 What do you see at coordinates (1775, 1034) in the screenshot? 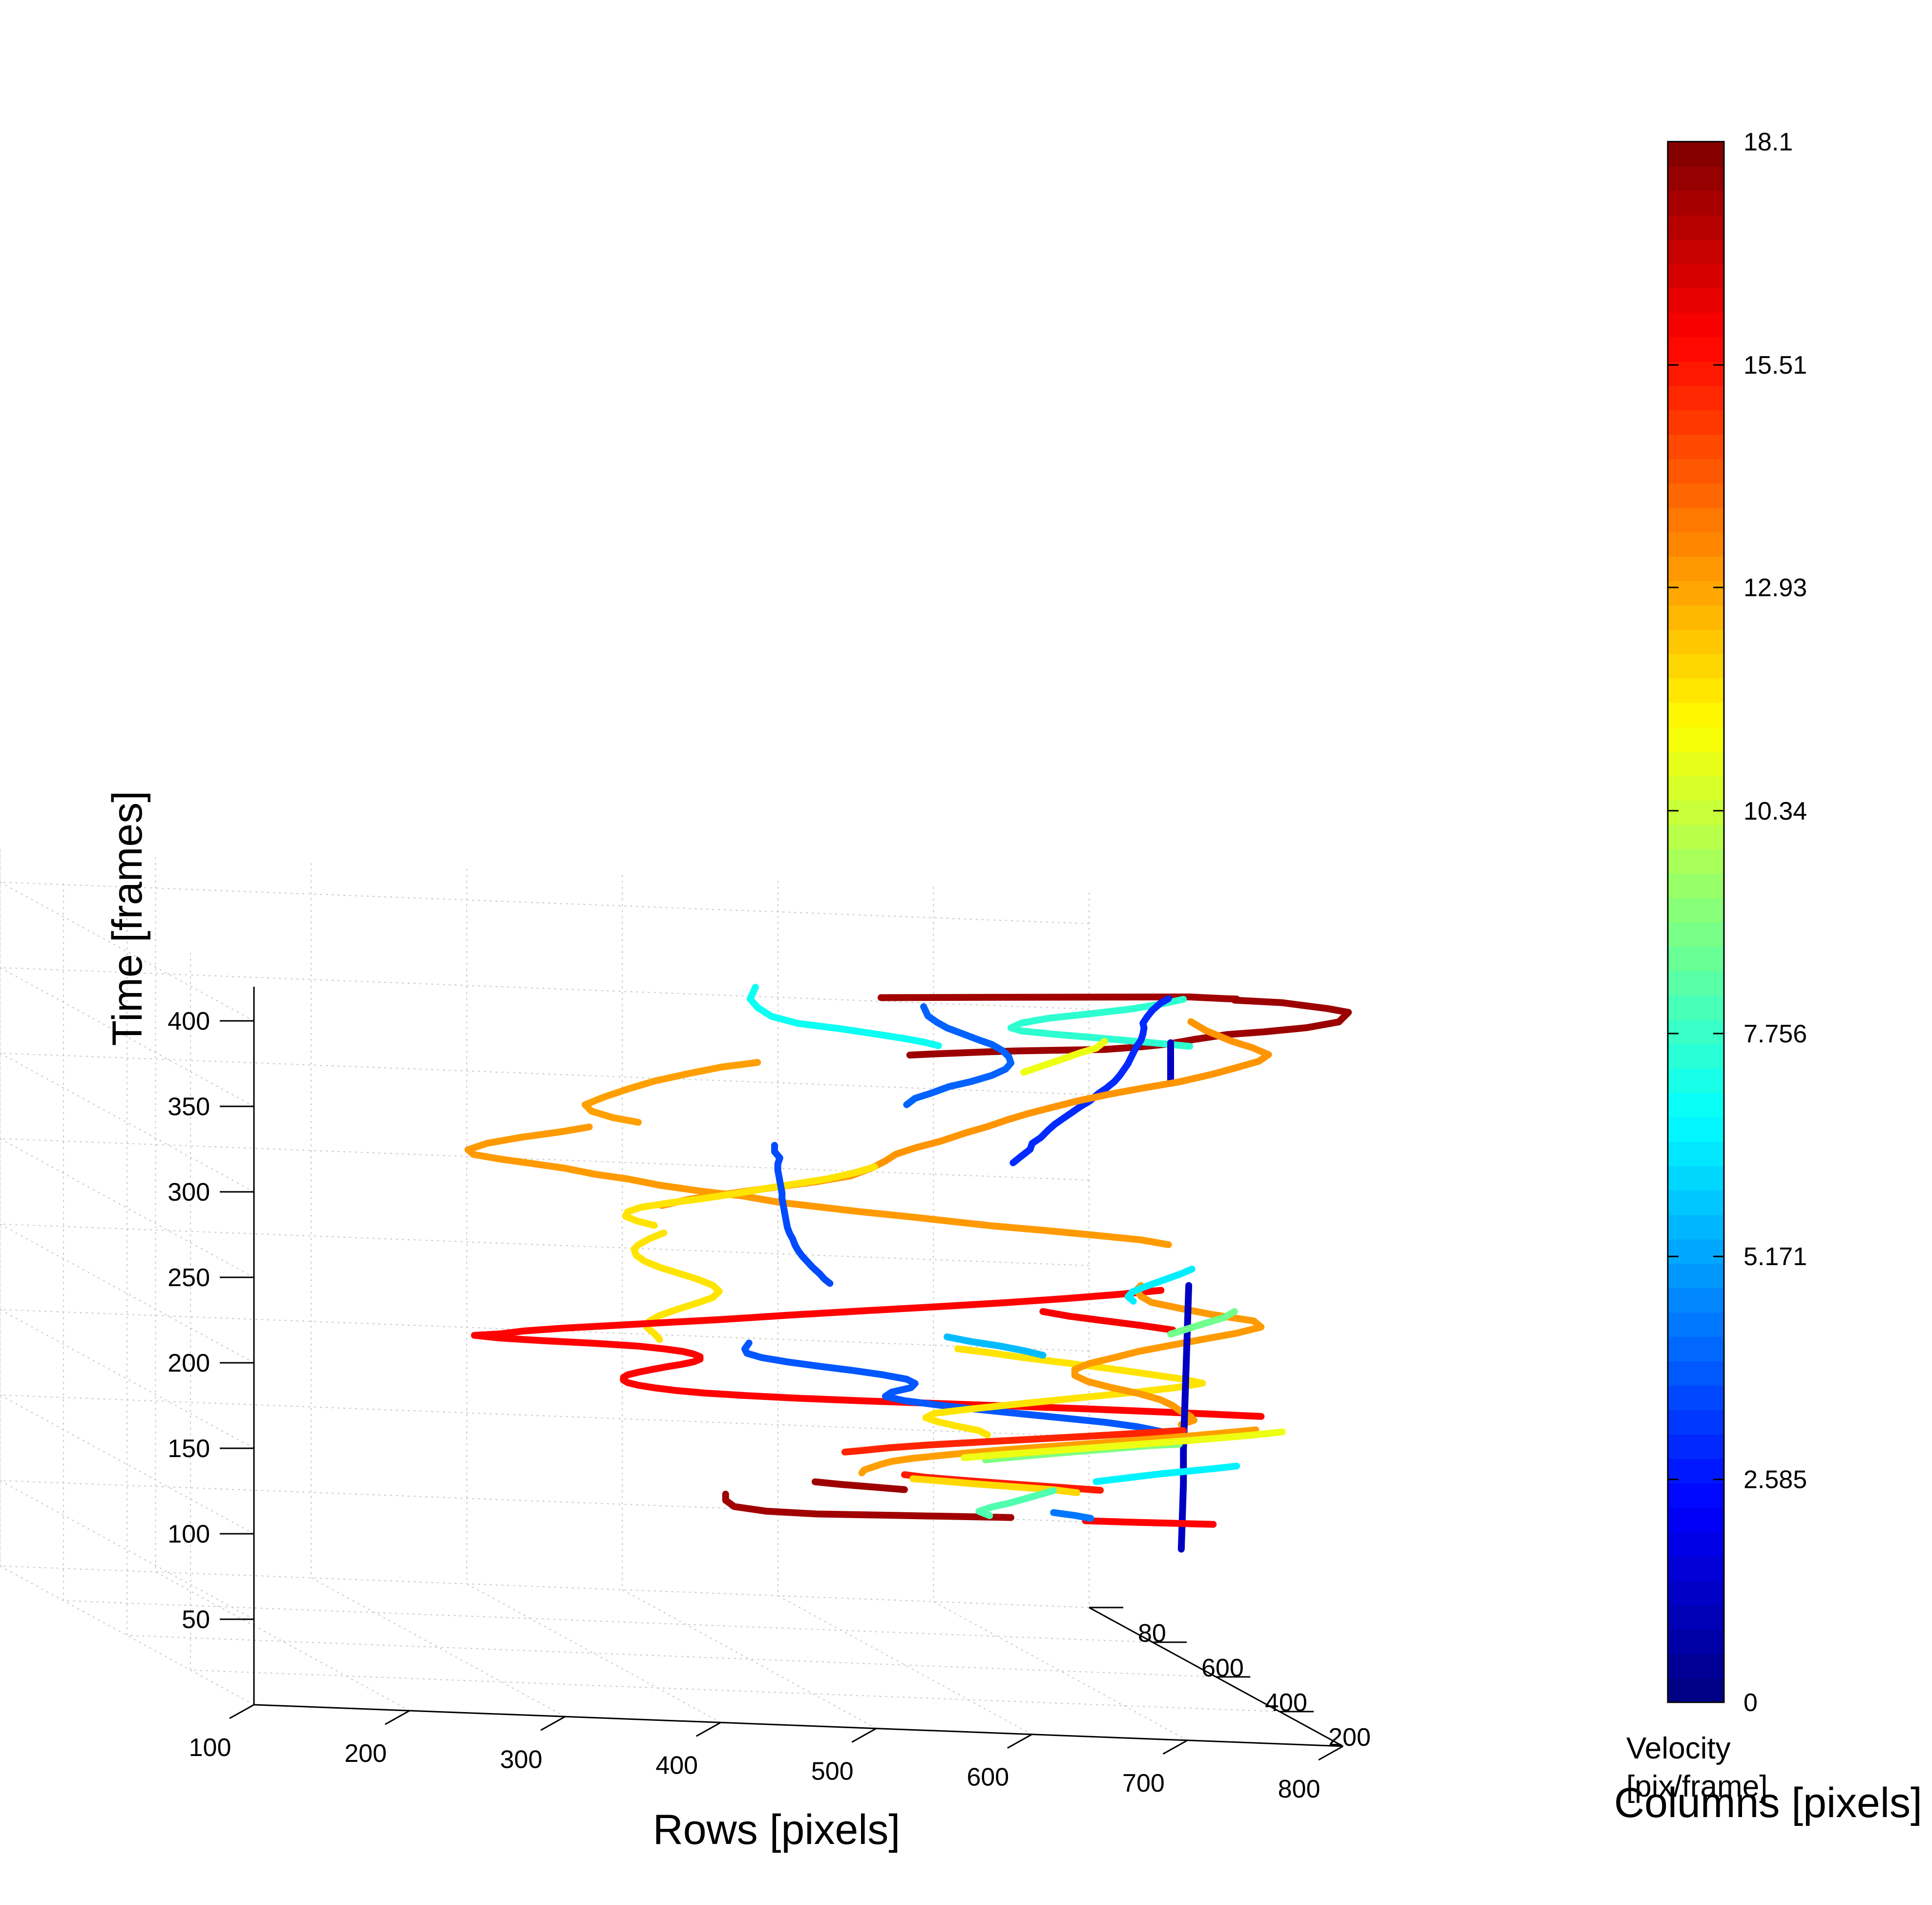
I see `colorbar-tick-label: 7.756` at bounding box center [1775, 1034].